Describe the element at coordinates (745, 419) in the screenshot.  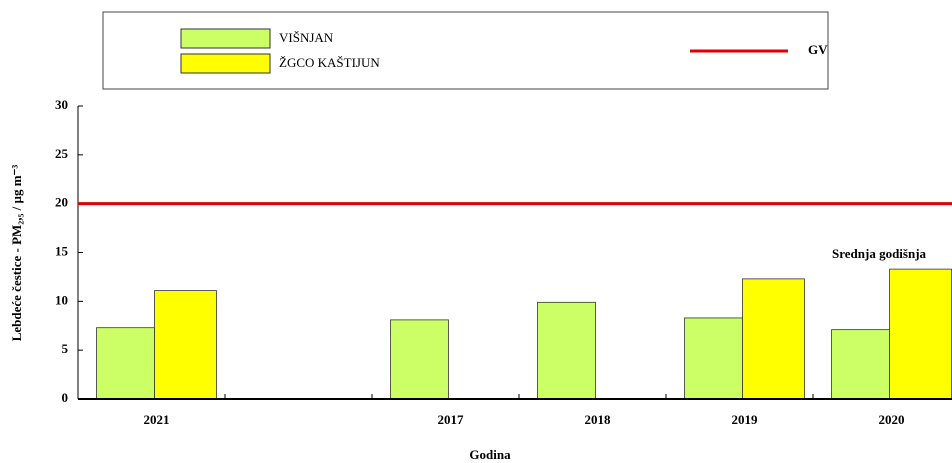
I see `x-tick-label: 2019` at that location.